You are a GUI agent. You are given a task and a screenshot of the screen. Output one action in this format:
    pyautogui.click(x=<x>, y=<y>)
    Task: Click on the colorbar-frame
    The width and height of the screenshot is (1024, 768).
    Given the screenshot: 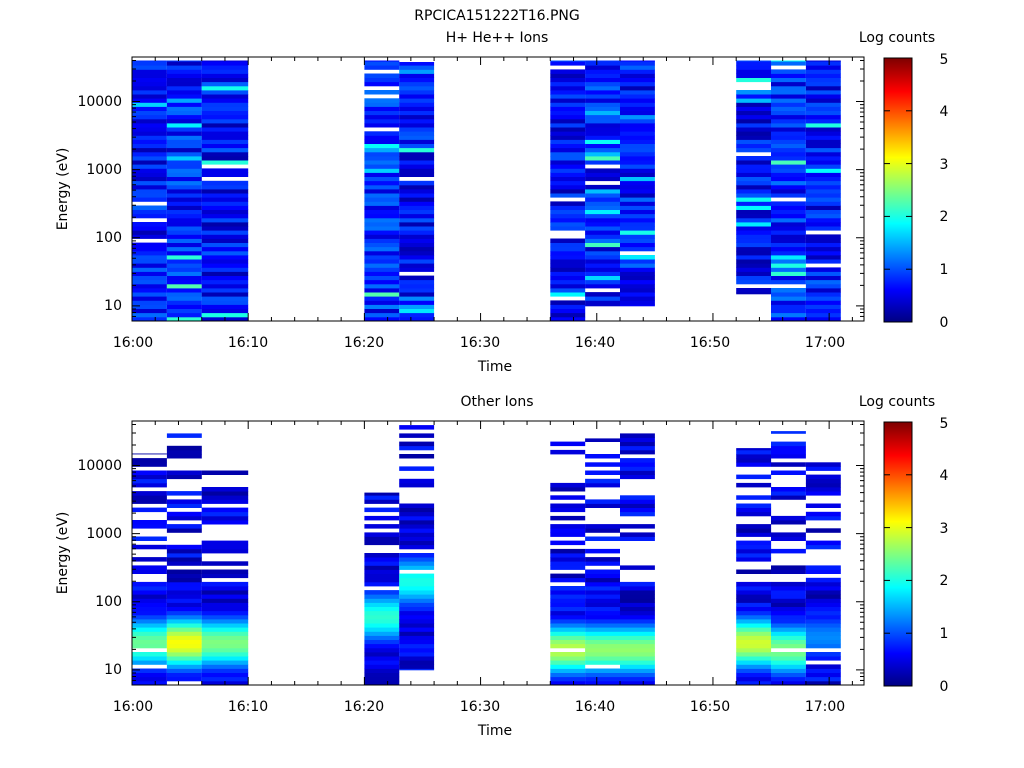 What is the action you would take?
    pyautogui.click(x=898, y=190)
    